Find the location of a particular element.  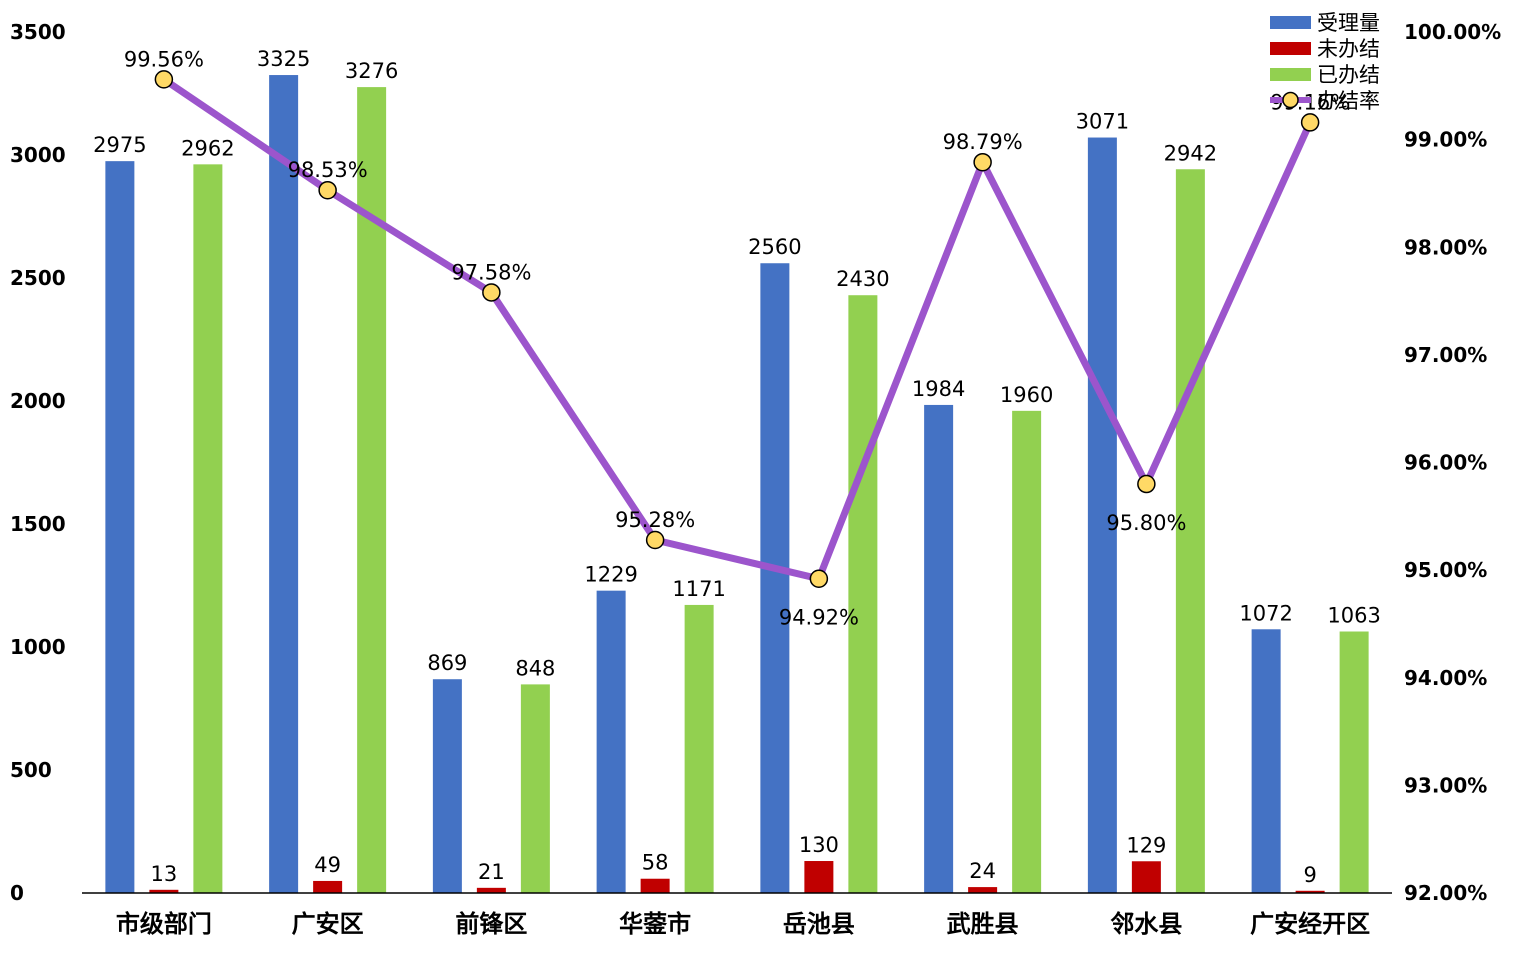

y2-tick-label: 99.00% is located at coordinates (1445, 140).